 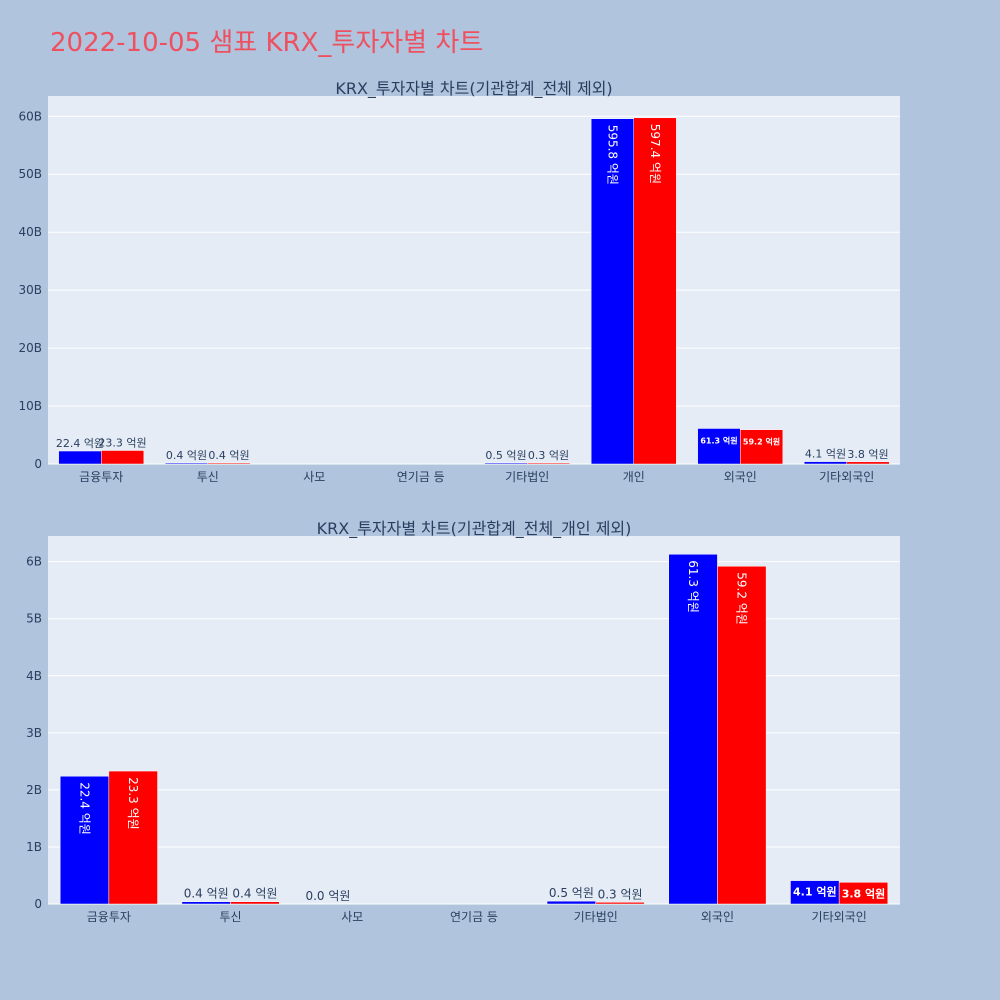 I want to click on chart-lower-title: KRX_투자자별 차트(기관합계_전체_개인 제외), so click(x=474, y=529).